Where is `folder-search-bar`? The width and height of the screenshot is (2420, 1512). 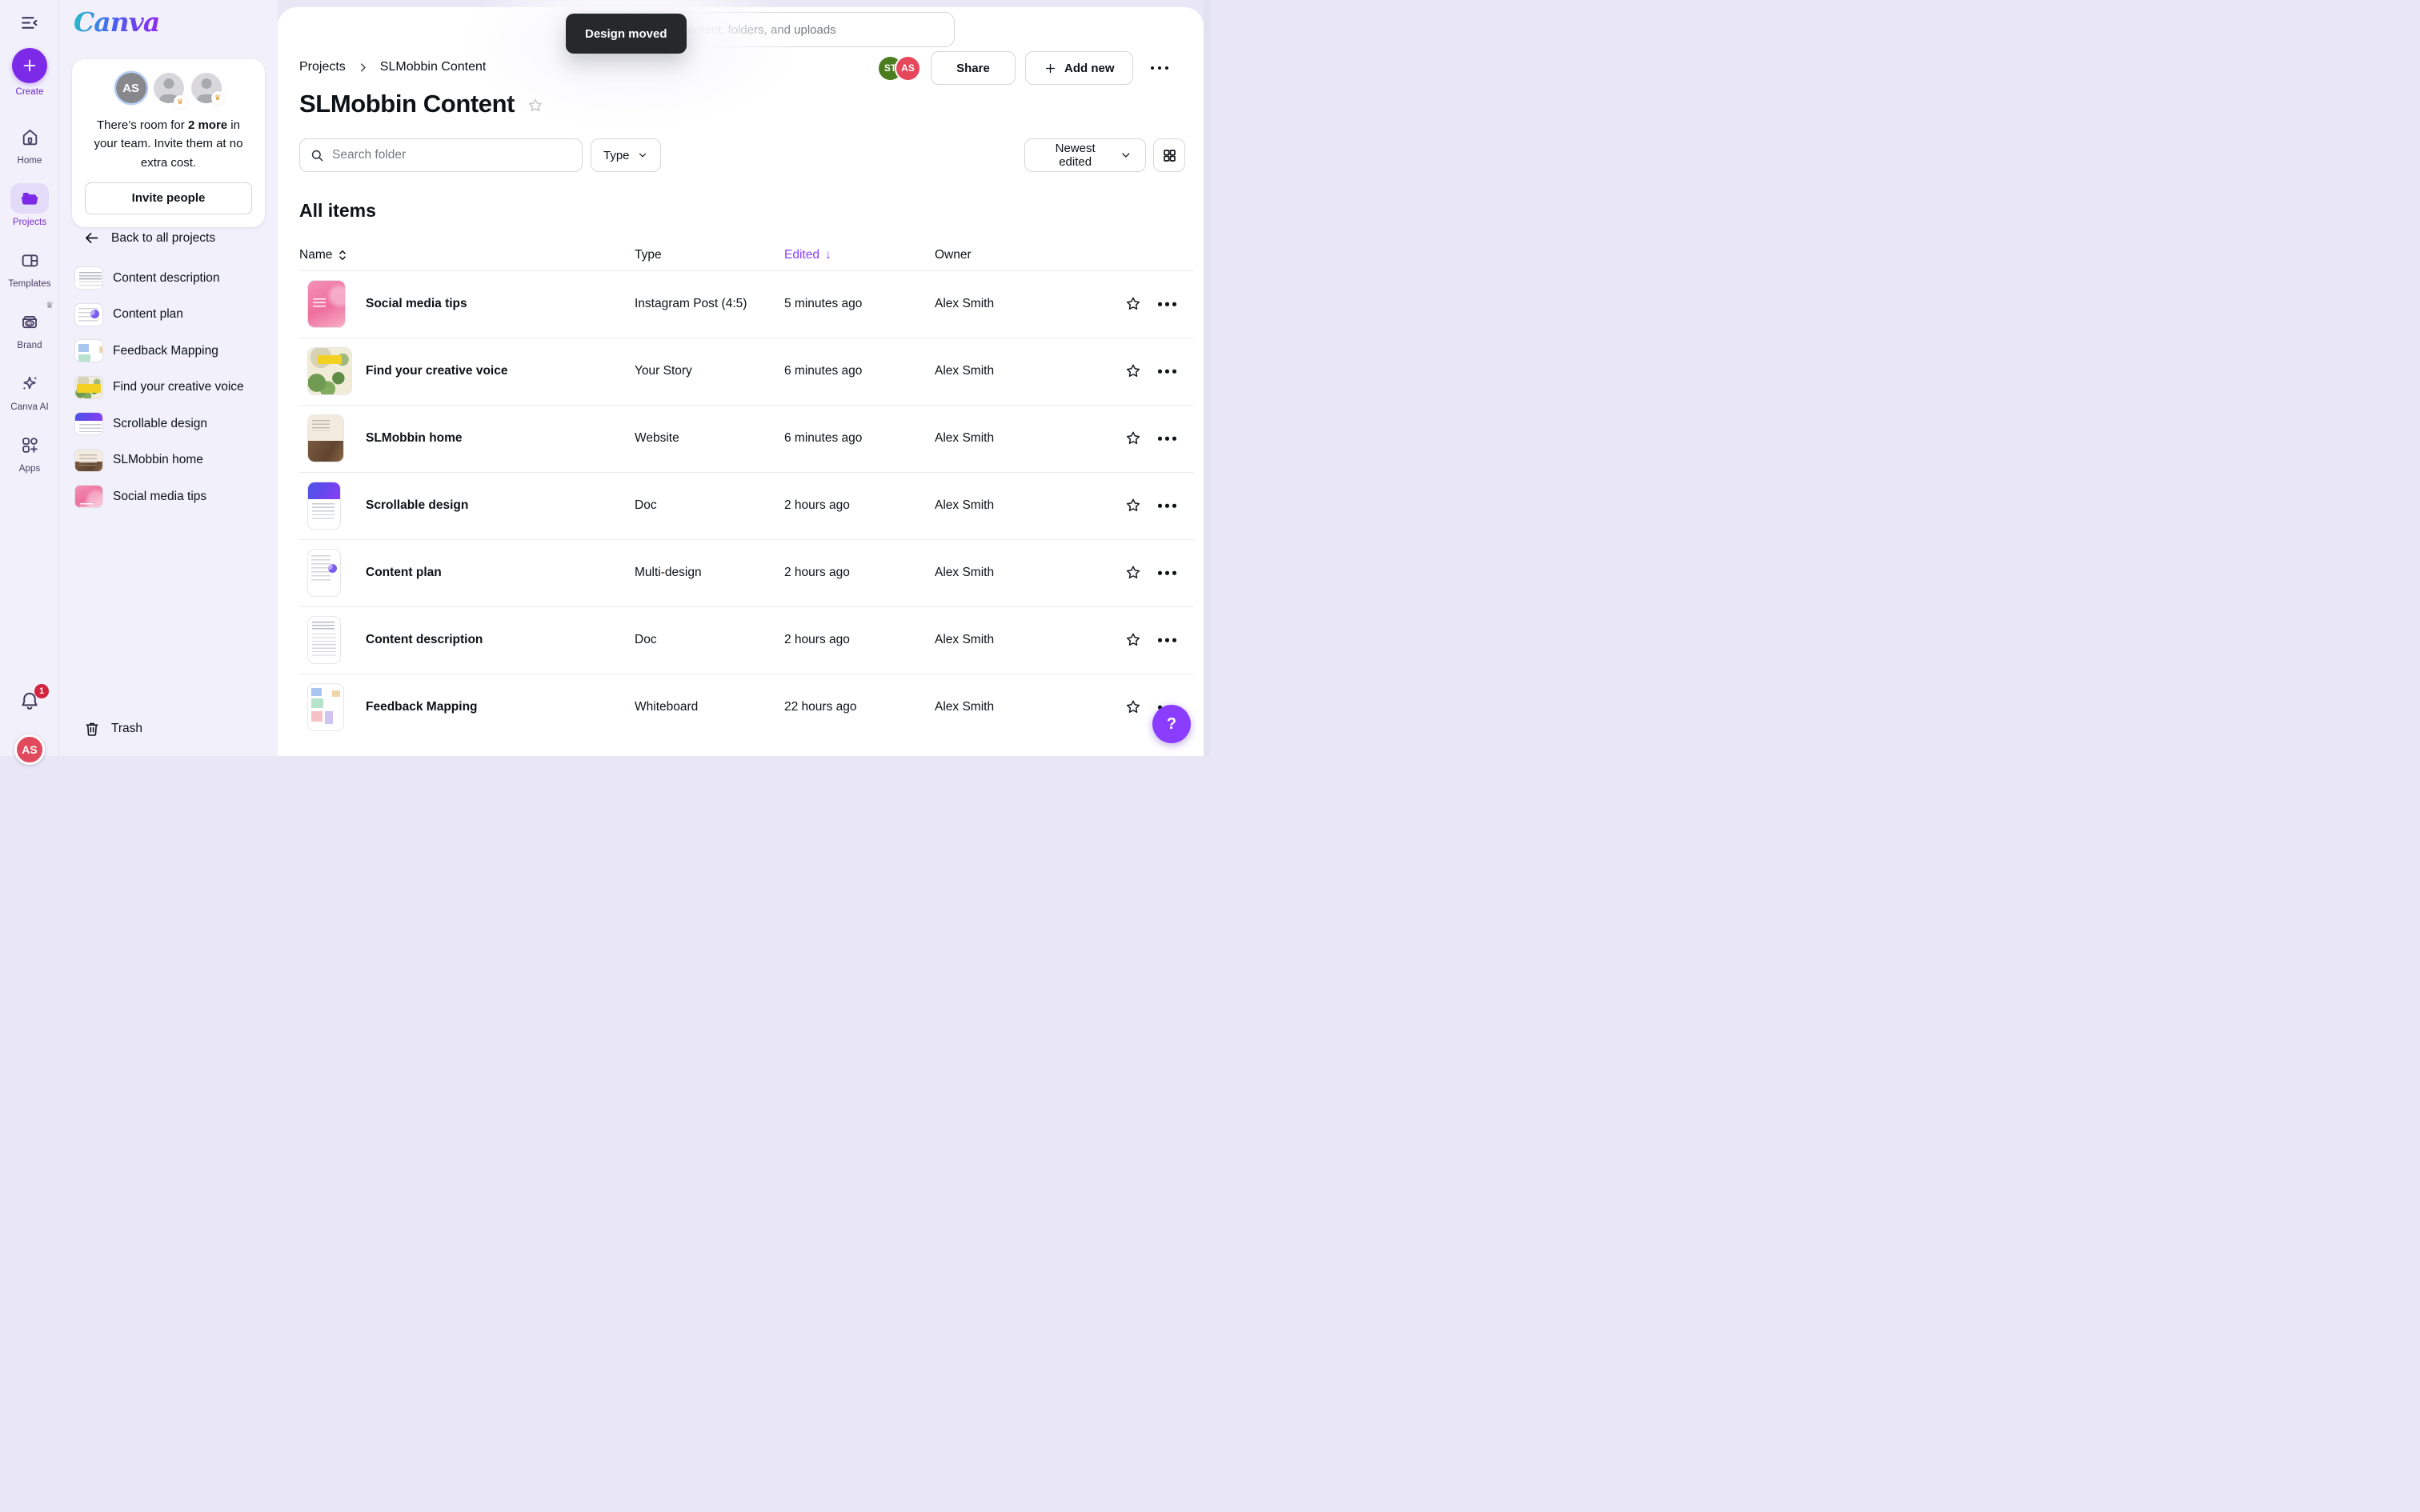
folder-search-bar is located at coordinates (441, 155).